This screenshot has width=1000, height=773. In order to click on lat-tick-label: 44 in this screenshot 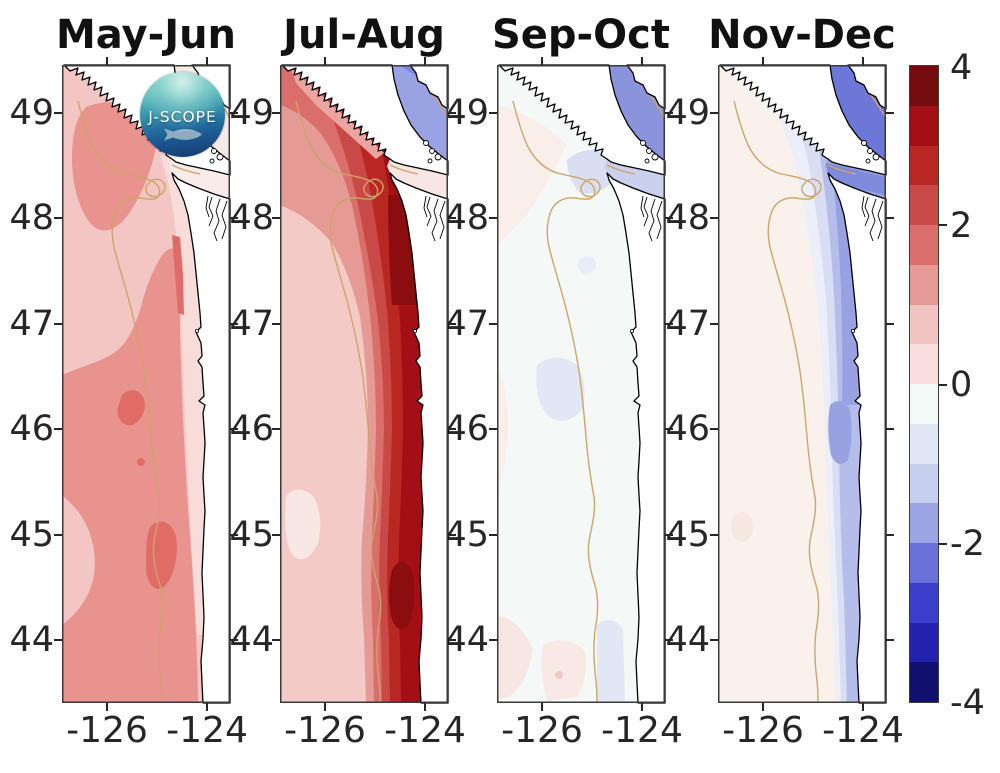, I will do `click(31, 640)`.